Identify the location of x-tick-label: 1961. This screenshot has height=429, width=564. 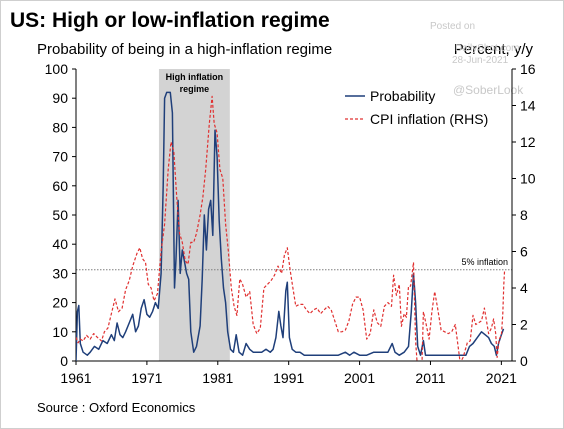
(75, 378).